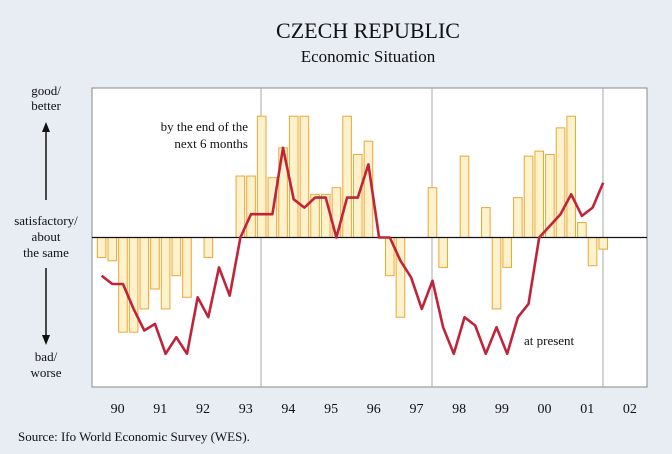 The width and height of the screenshot is (672, 454). What do you see at coordinates (587, 409) in the screenshot?
I see `x-tick-label: 01` at bounding box center [587, 409].